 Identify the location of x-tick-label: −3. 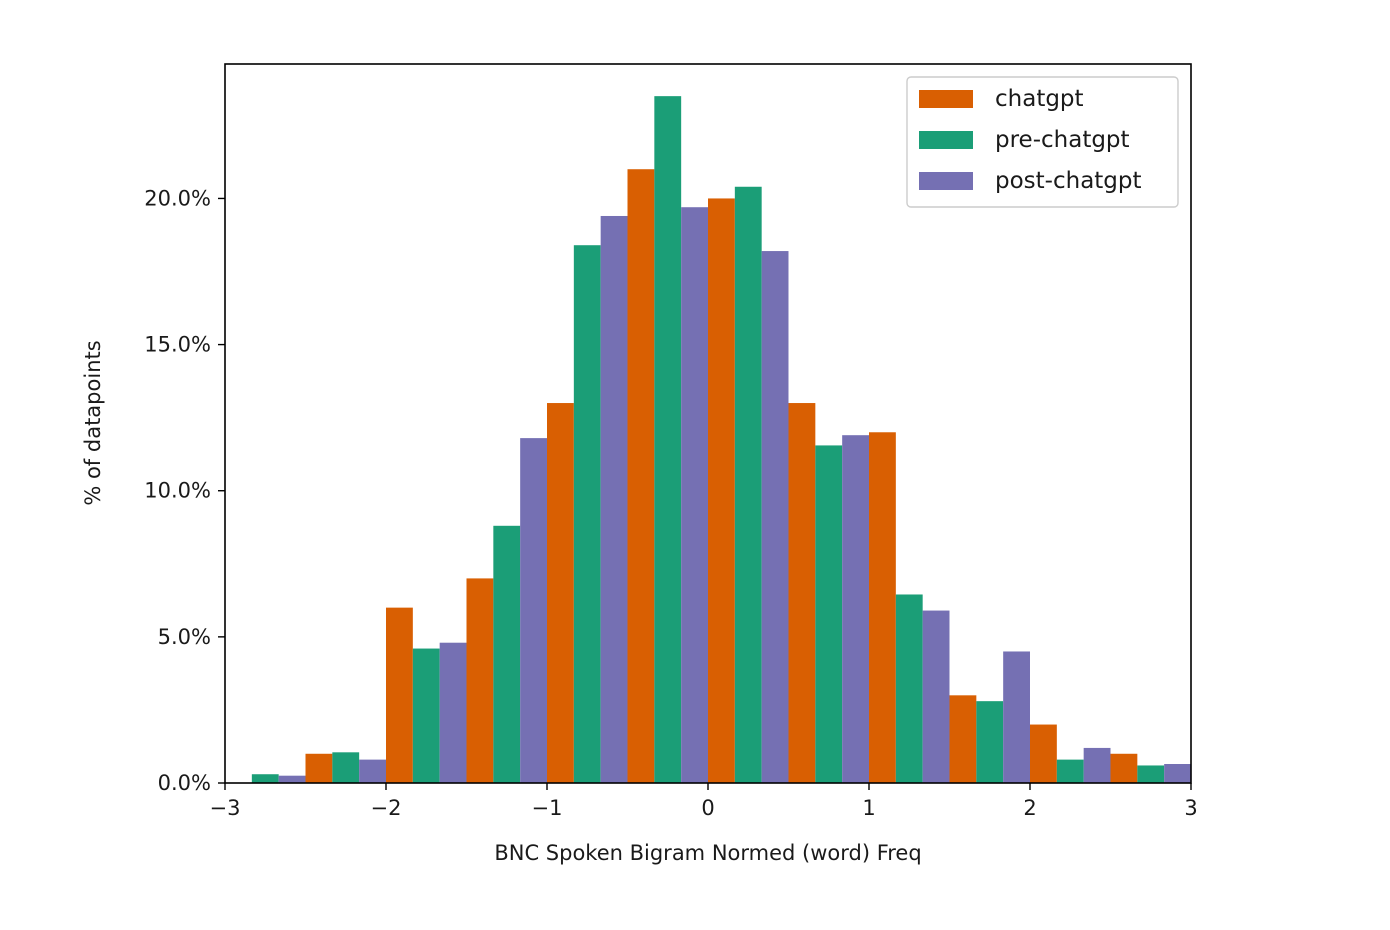
(225, 808).